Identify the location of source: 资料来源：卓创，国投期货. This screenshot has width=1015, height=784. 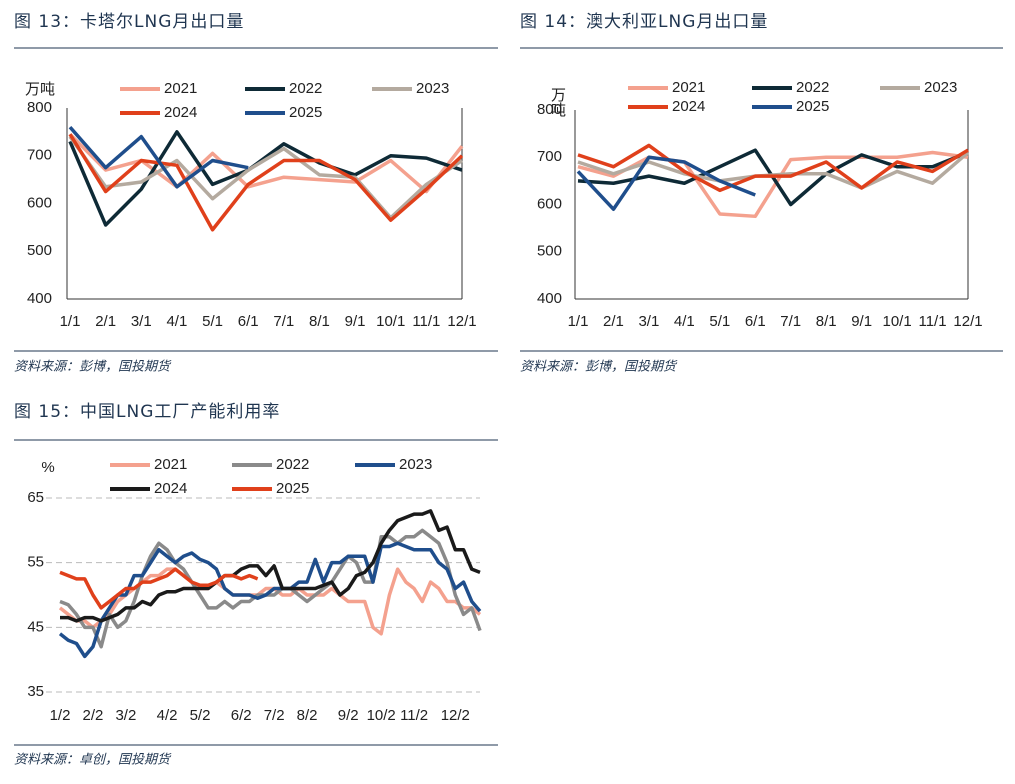
(93, 760).